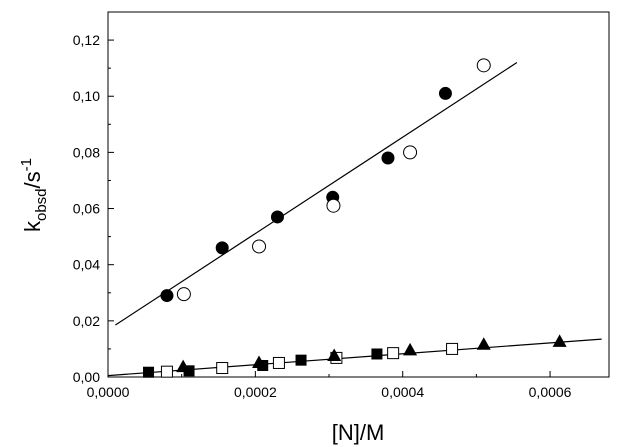 This screenshot has height=447, width=623. I want to click on y-axis-title-sup: -1, so click(26, 164).